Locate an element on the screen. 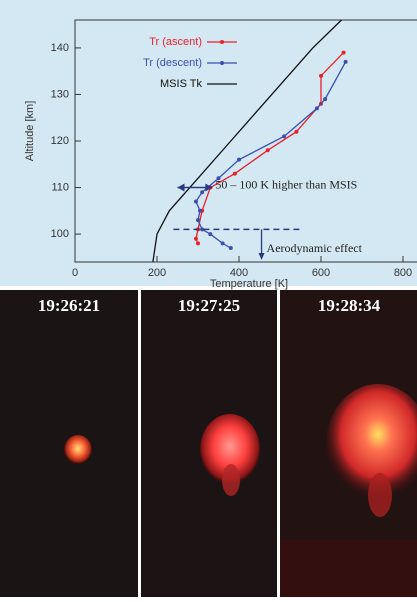  panel-time: 19:27:25 is located at coordinates (209, 305).